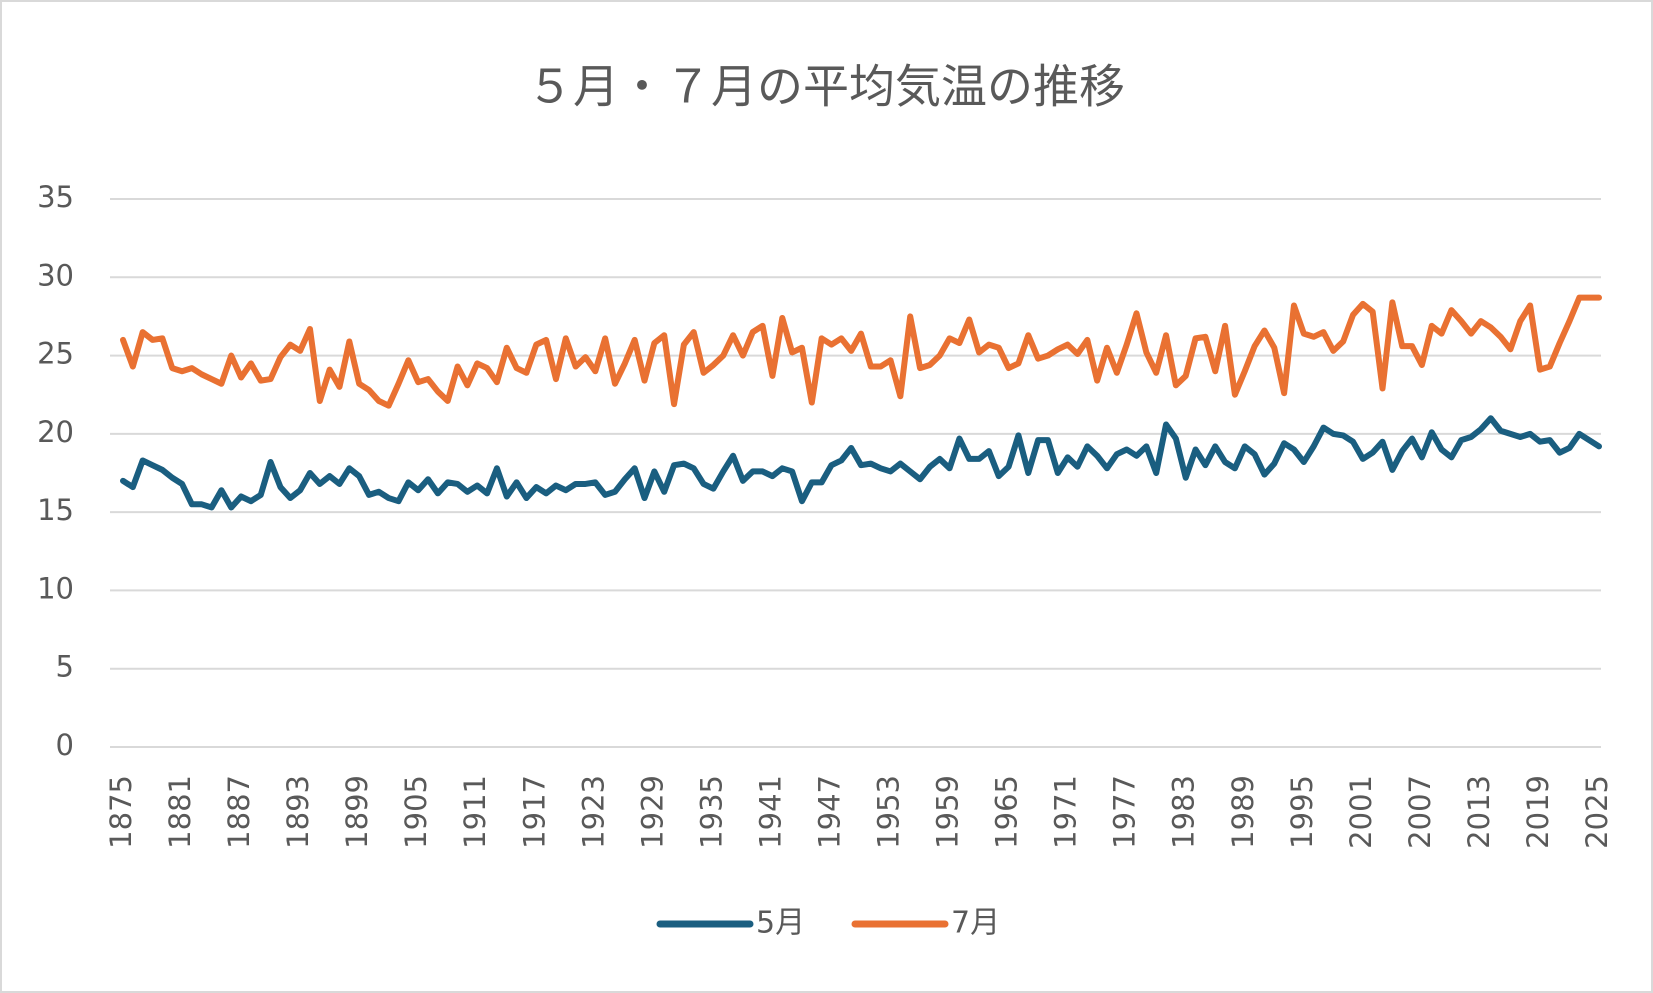 This screenshot has height=993, width=1653. What do you see at coordinates (652, 812) in the screenshot?
I see `x-tick-label: 1929` at bounding box center [652, 812].